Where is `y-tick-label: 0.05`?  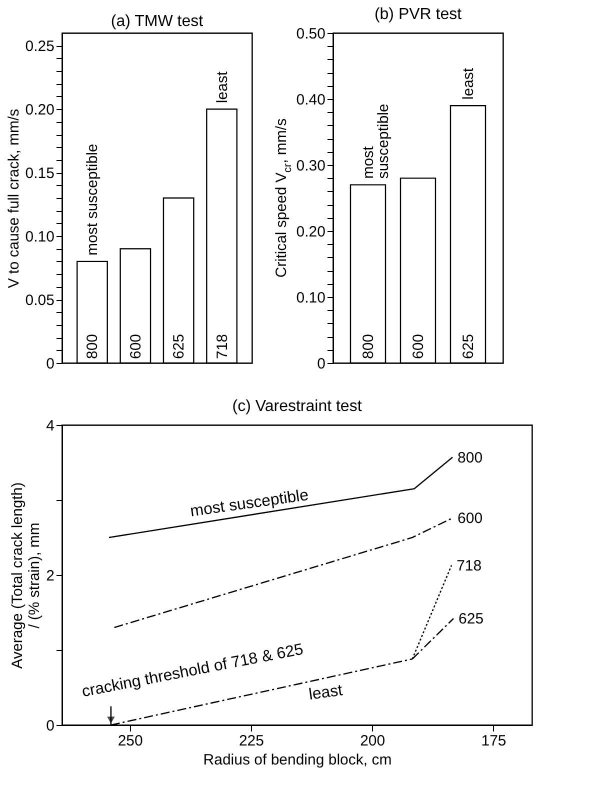
y-tick-label: 0.05 is located at coordinates (39, 301).